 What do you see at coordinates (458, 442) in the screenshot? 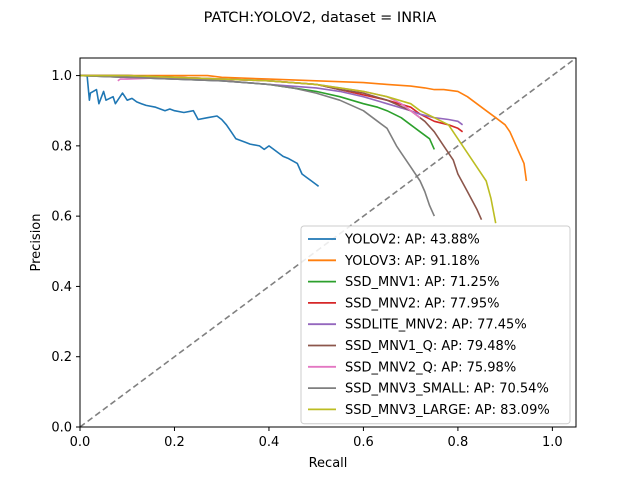
I see `x-tick-label: 0.8` at bounding box center [458, 442].